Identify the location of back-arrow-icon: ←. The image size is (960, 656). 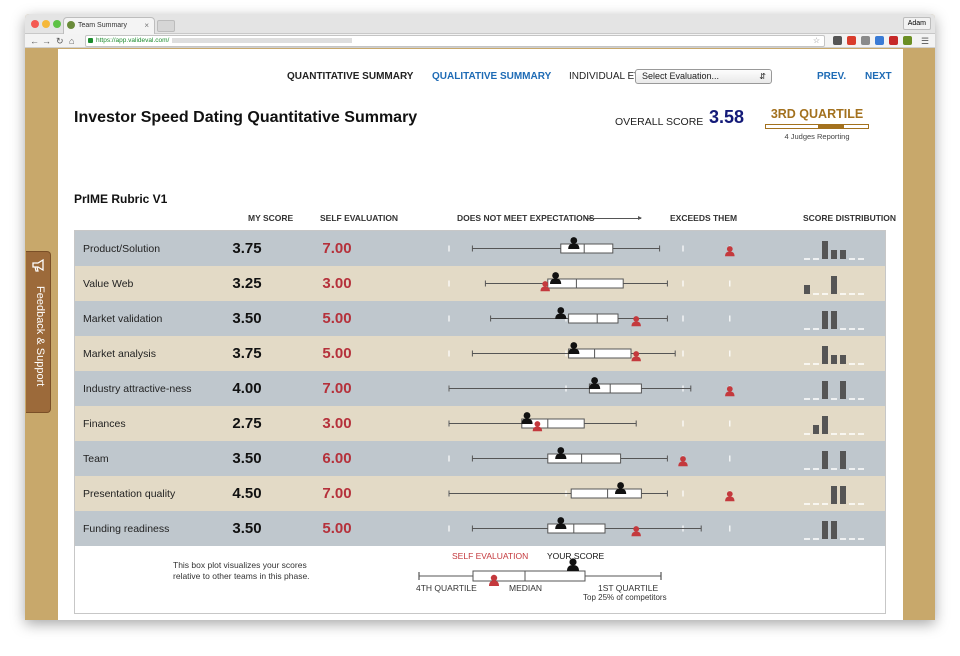
(34, 41).